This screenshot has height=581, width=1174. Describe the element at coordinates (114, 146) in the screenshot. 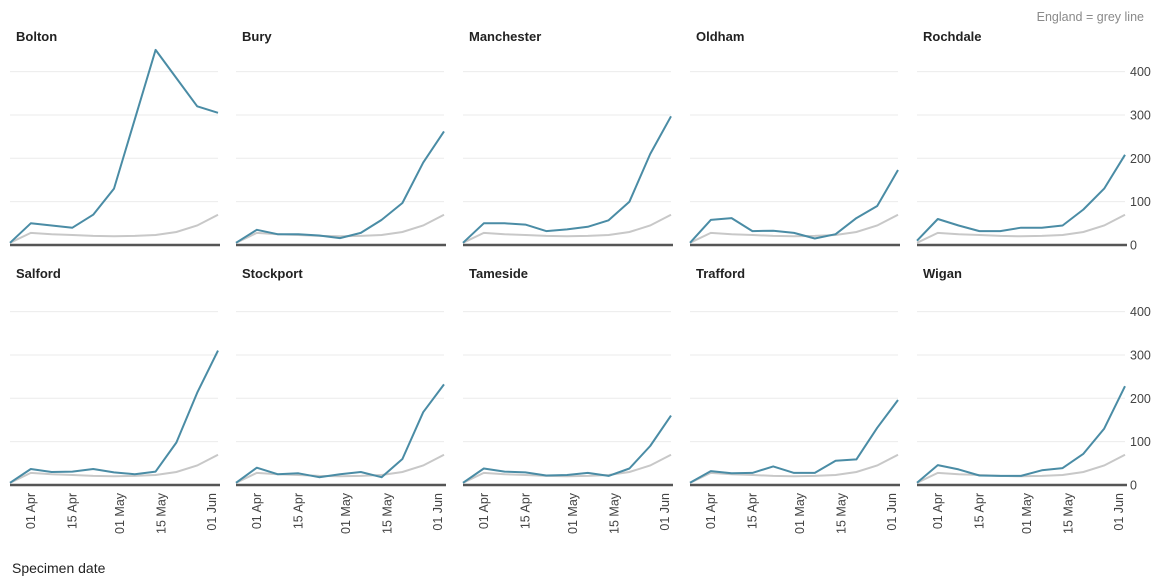

I see `area-line-bolton` at that location.